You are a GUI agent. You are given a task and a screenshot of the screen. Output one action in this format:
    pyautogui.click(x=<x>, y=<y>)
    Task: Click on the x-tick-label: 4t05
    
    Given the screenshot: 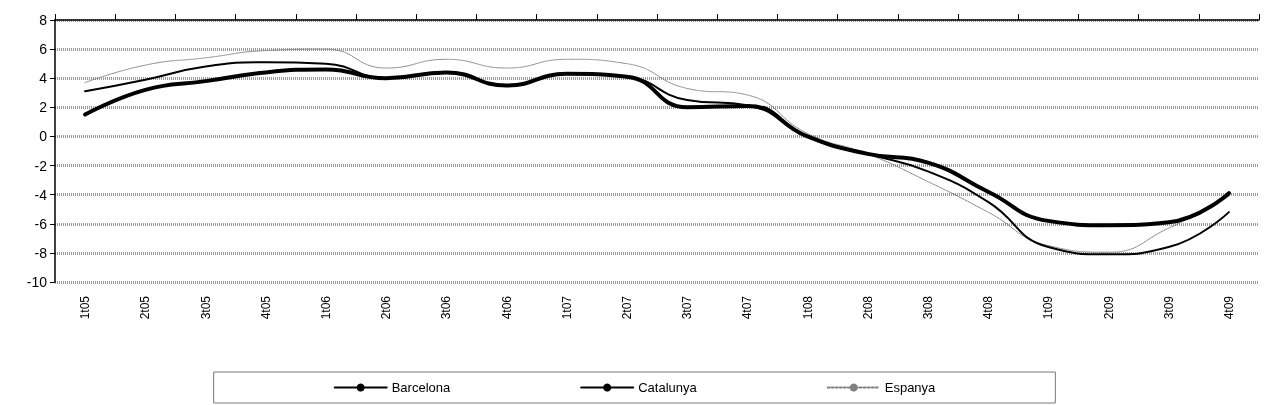 What is the action you would take?
    pyautogui.click(x=265, y=307)
    